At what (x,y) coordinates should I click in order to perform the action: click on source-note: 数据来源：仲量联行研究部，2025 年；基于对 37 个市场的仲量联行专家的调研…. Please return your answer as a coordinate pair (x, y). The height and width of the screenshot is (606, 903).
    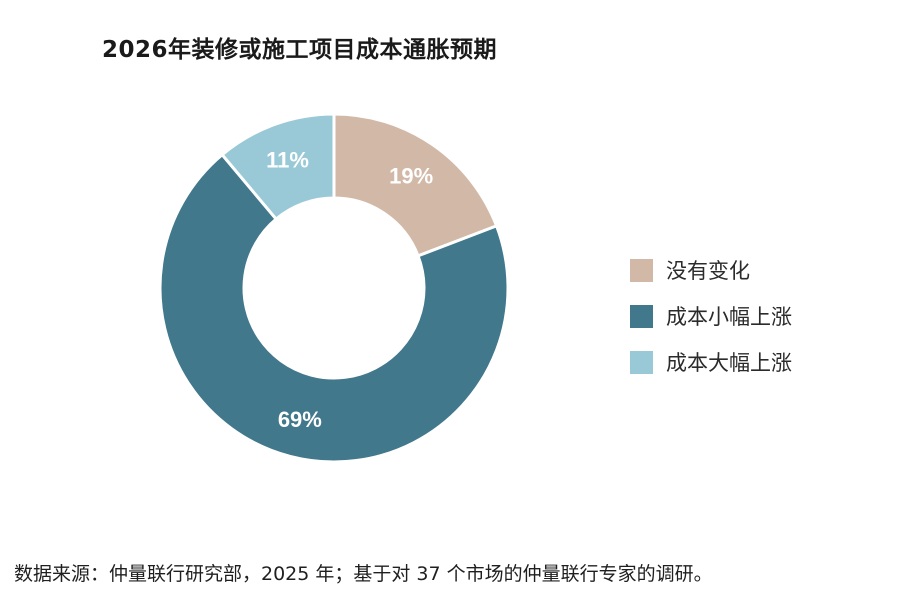
    Looking at the image, I should click on (363, 574).